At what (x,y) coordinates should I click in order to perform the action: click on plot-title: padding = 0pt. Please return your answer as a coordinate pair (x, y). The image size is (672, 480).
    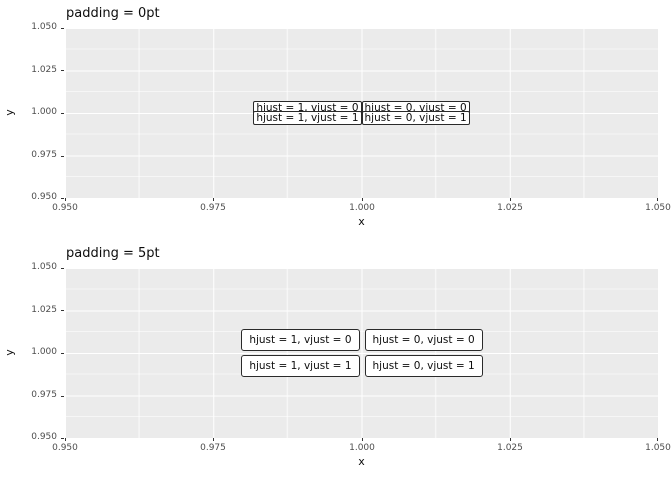
    Looking at the image, I should click on (113, 13).